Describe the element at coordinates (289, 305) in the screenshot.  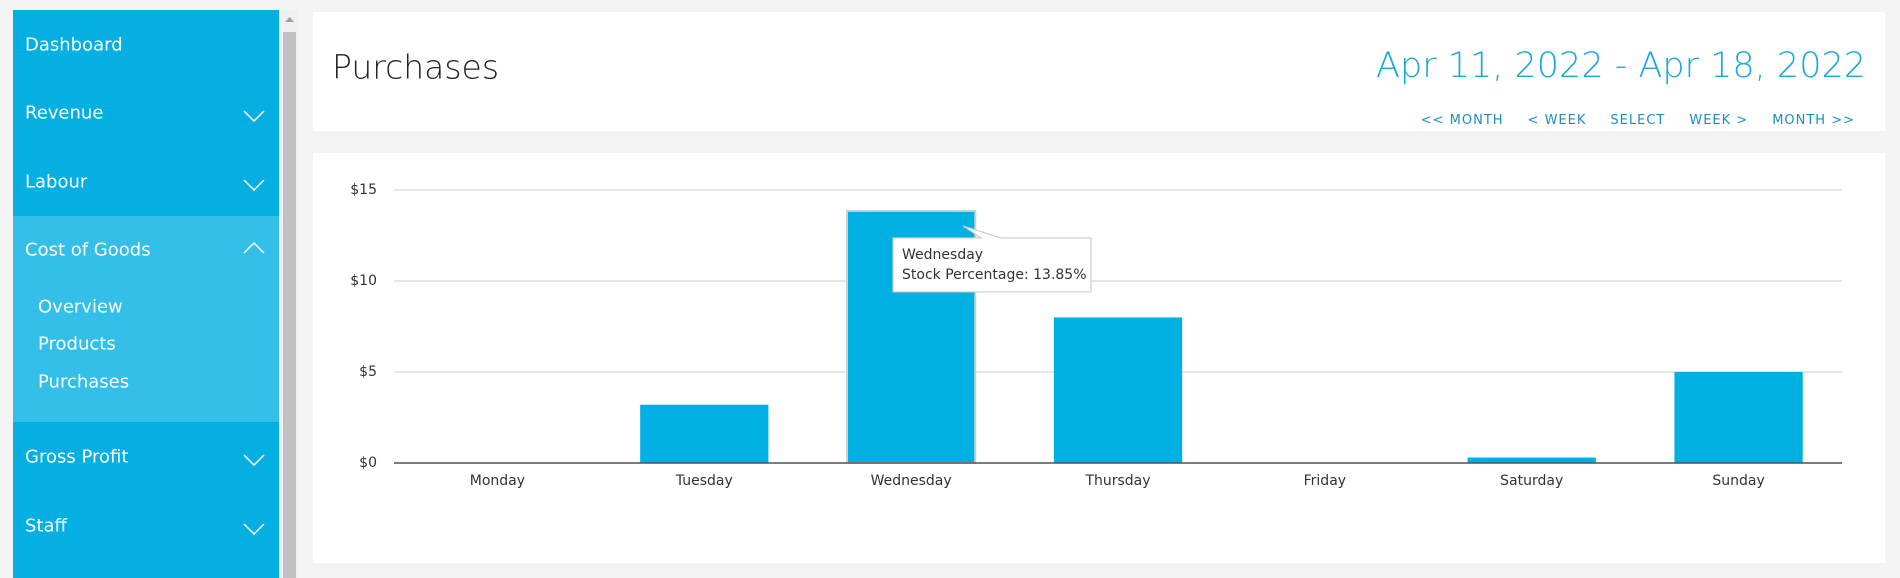
I see `scroll-thumb` at that location.